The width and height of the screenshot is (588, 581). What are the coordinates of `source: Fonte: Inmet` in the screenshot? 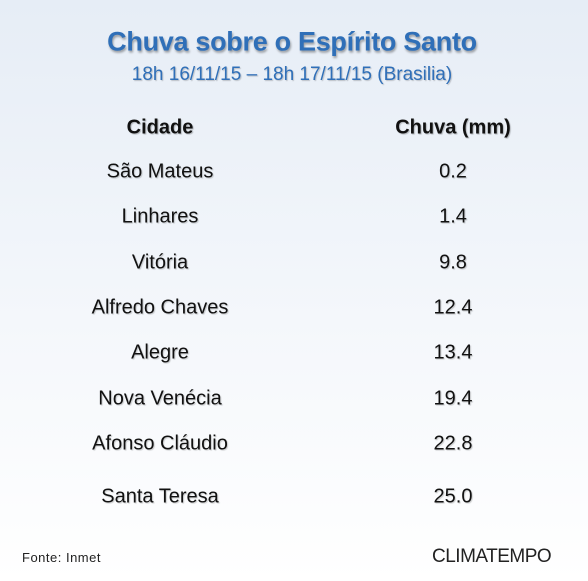 It's located at (61, 557).